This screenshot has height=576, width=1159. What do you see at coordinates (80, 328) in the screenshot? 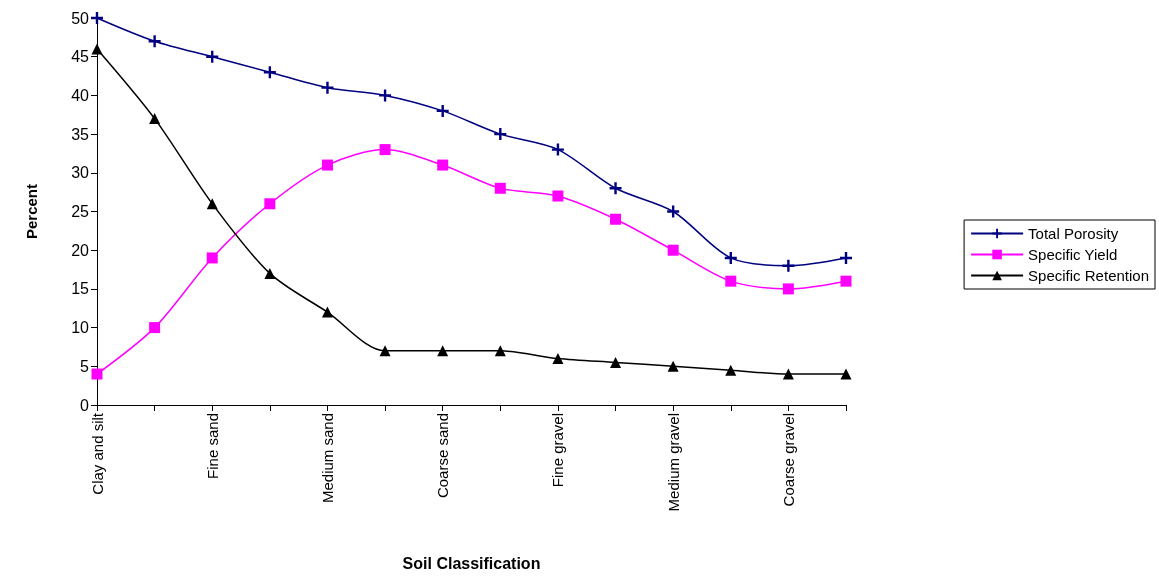
I see `y-tick-label: 10` at bounding box center [80, 328].